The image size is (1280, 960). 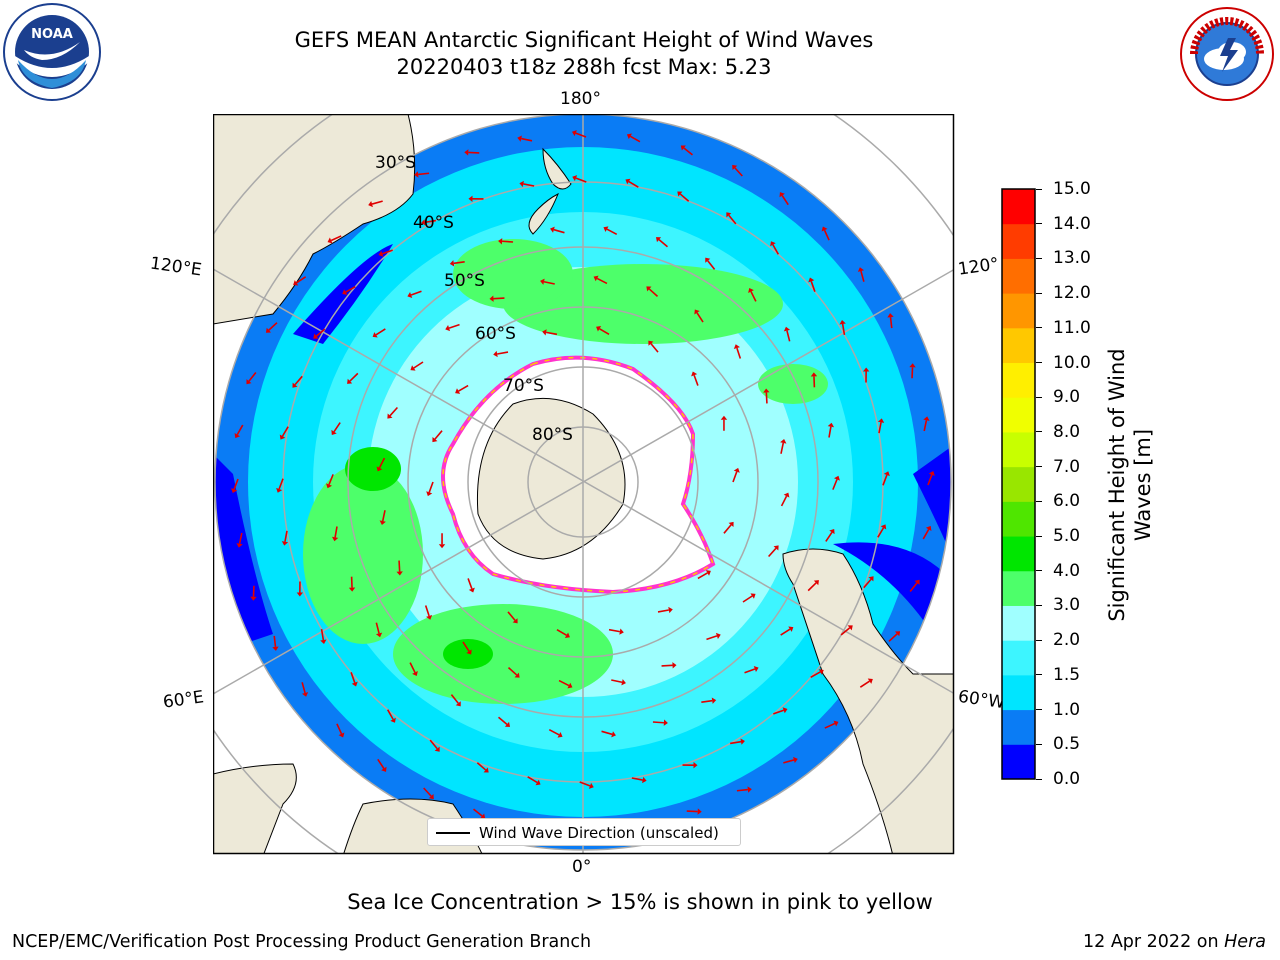 What do you see at coordinates (1072, 327) in the screenshot?
I see `colorbar-tick-label: 11.0` at bounding box center [1072, 327].